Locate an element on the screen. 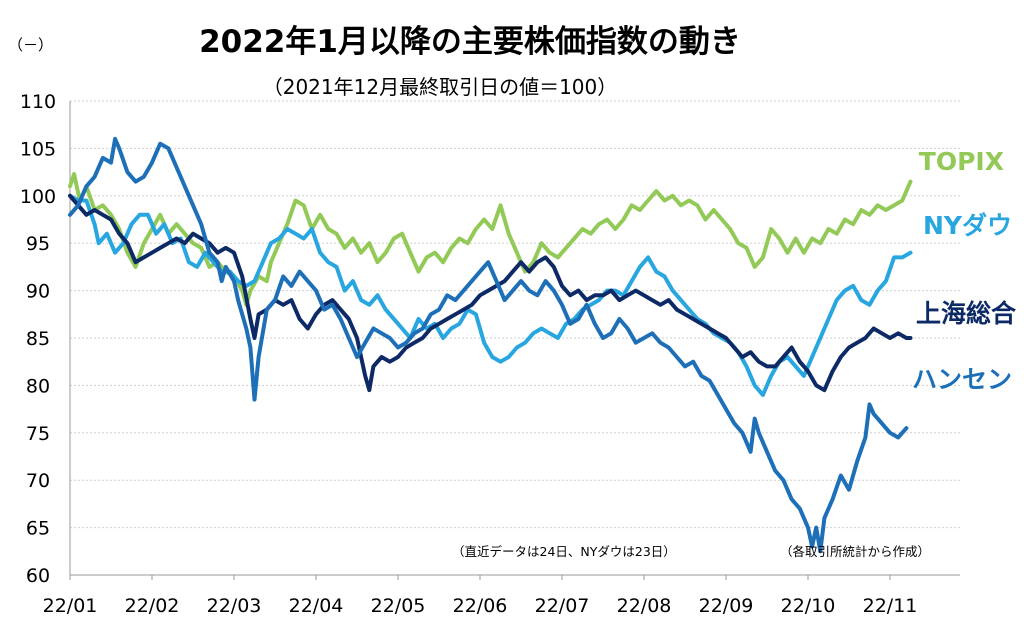  x-tick-label: 22/10 is located at coordinates (808, 606).